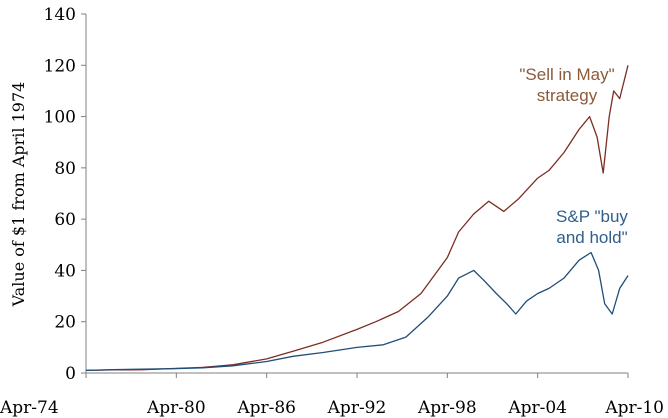  Describe the element at coordinates (60, 15) in the screenshot. I see `y-tick-label: 140` at that location.